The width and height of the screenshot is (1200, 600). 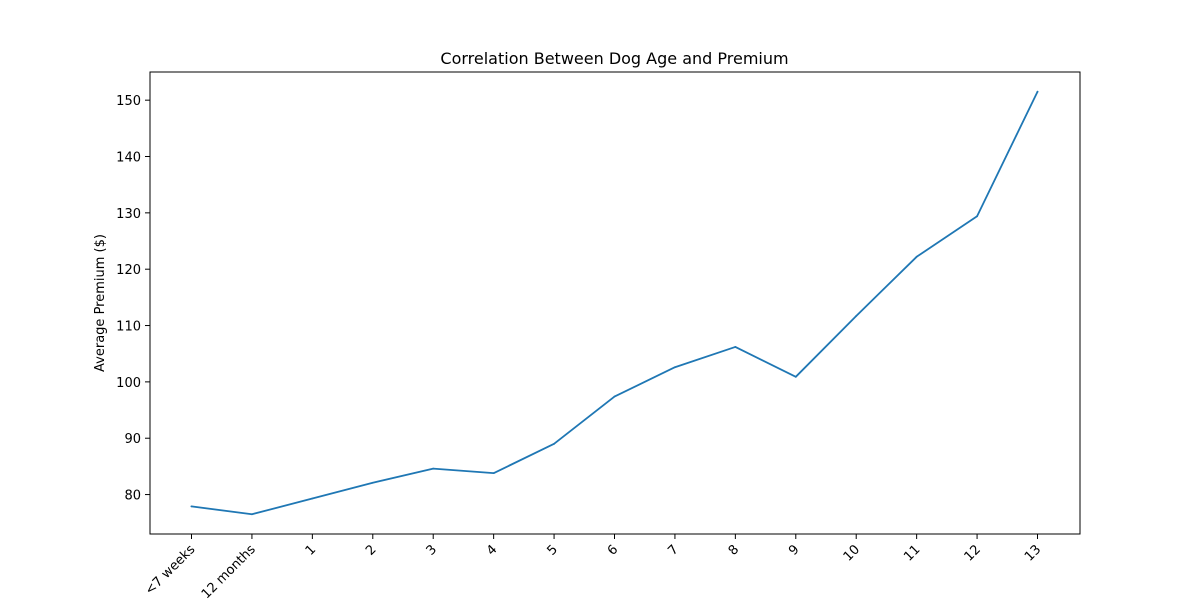 I want to click on x-tick-label: 9, so click(x=794, y=550).